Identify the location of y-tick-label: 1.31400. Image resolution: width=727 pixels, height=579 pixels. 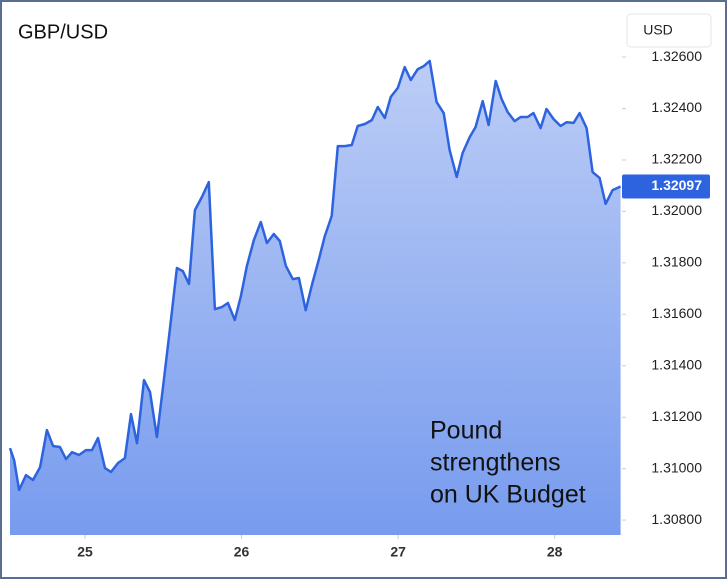
(676, 364).